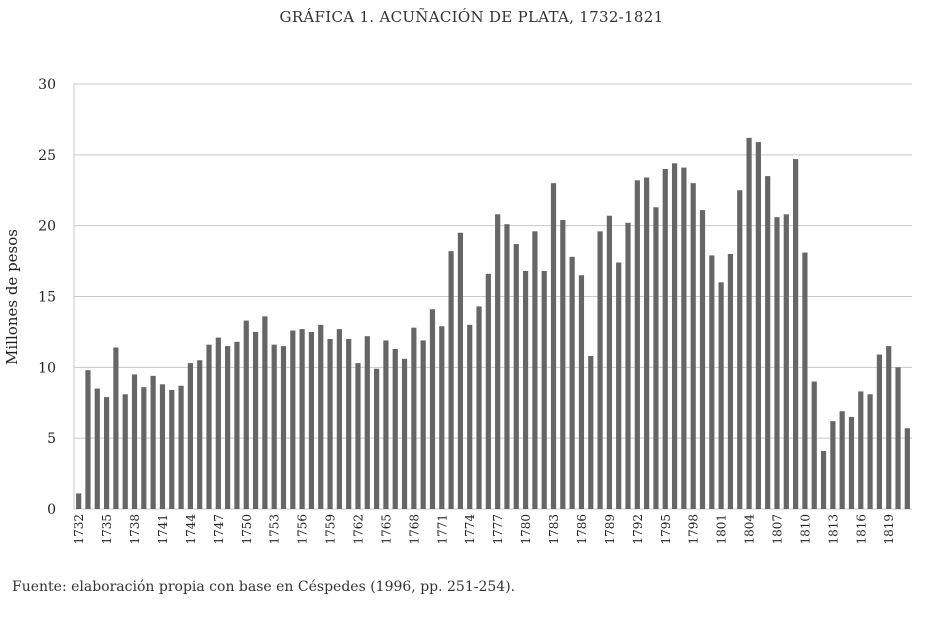  I want to click on x-tick-label: 1738, so click(135, 529).